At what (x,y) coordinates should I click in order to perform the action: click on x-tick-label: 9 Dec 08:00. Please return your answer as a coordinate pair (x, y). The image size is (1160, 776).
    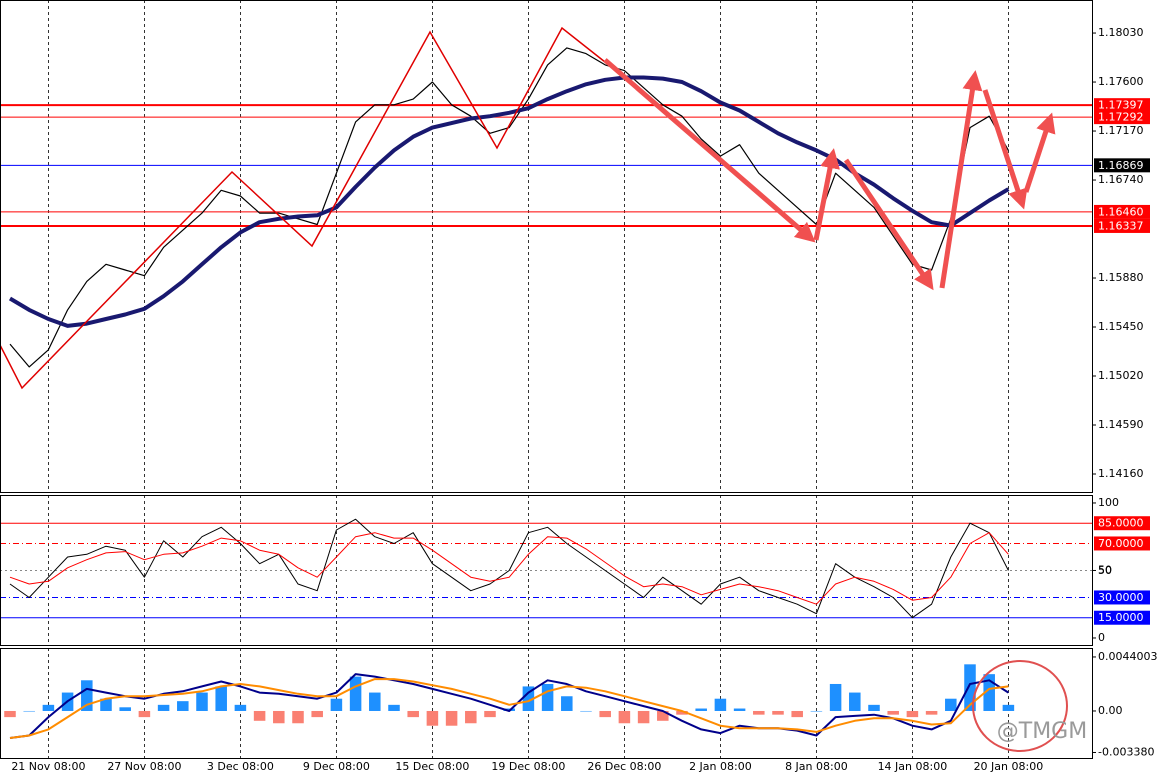
    Looking at the image, I should click on (336, 766).